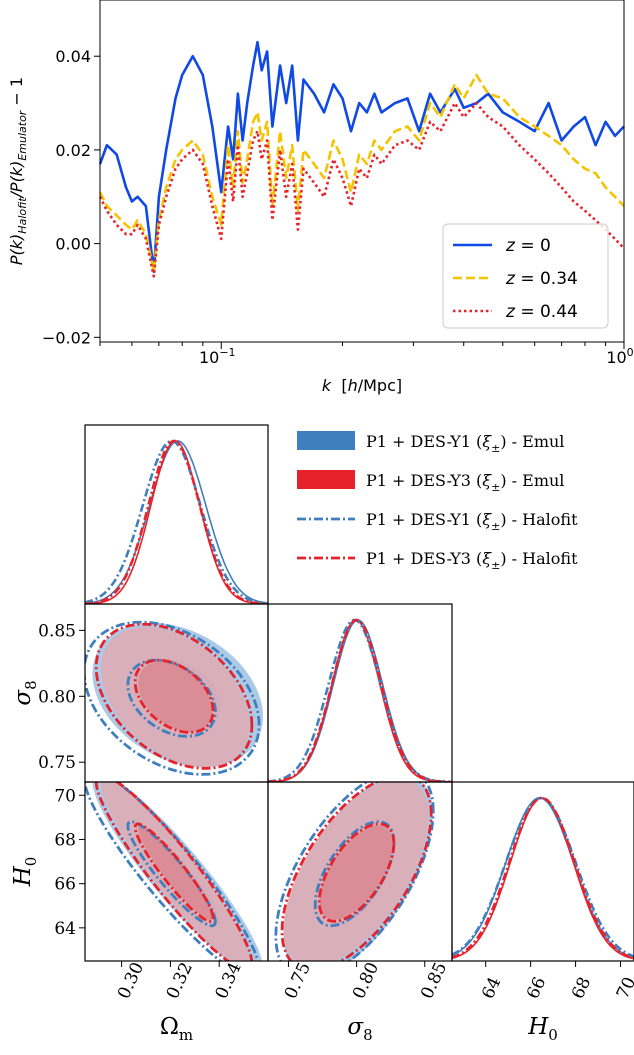  Describe the element at coordinates (57, 763) in the screenshot. I see `tri-y-tick-label: 0.75` at that location.